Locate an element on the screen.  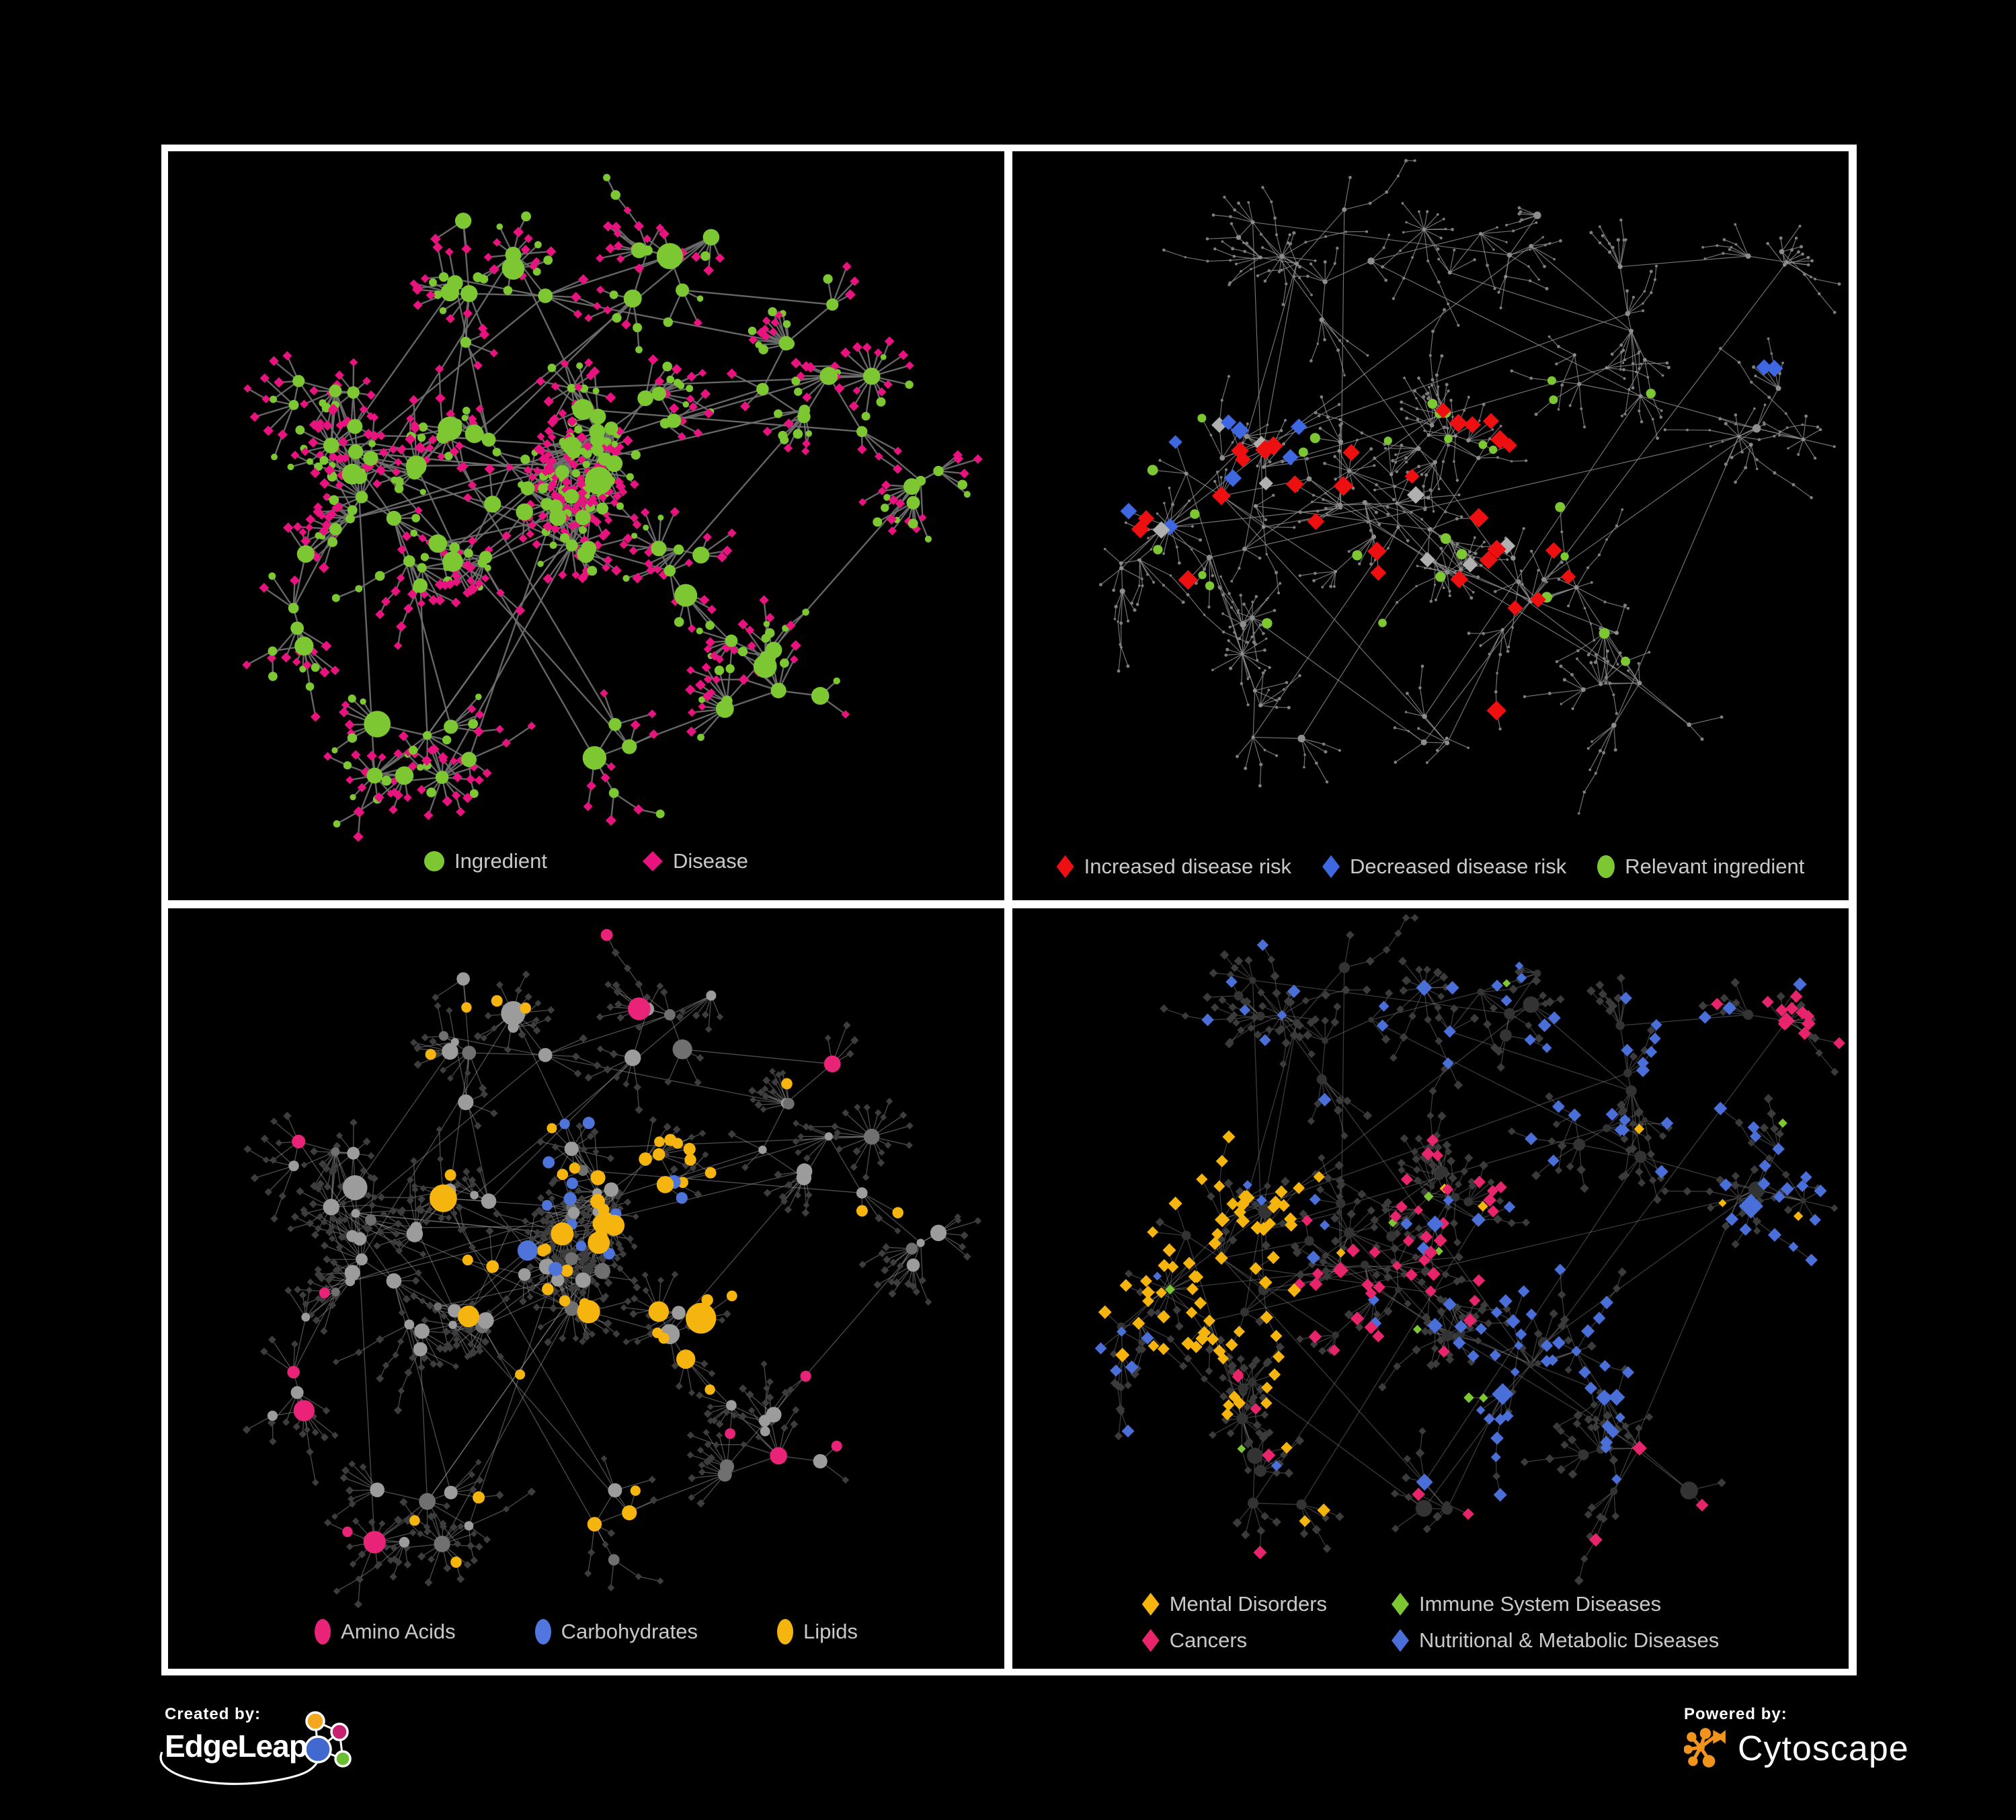
legend-item-disease: Disease is located at coordinates (695, 861).